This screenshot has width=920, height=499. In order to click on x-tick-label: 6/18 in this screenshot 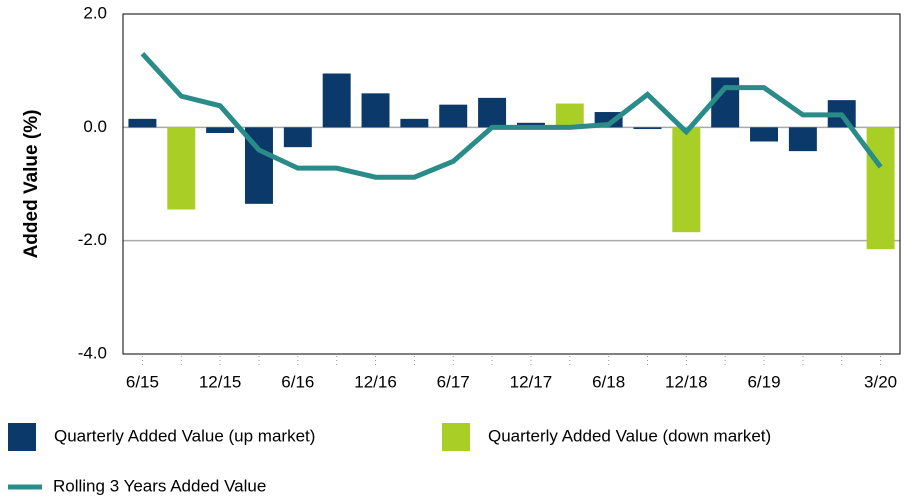, I will do `click(608, 381)`.